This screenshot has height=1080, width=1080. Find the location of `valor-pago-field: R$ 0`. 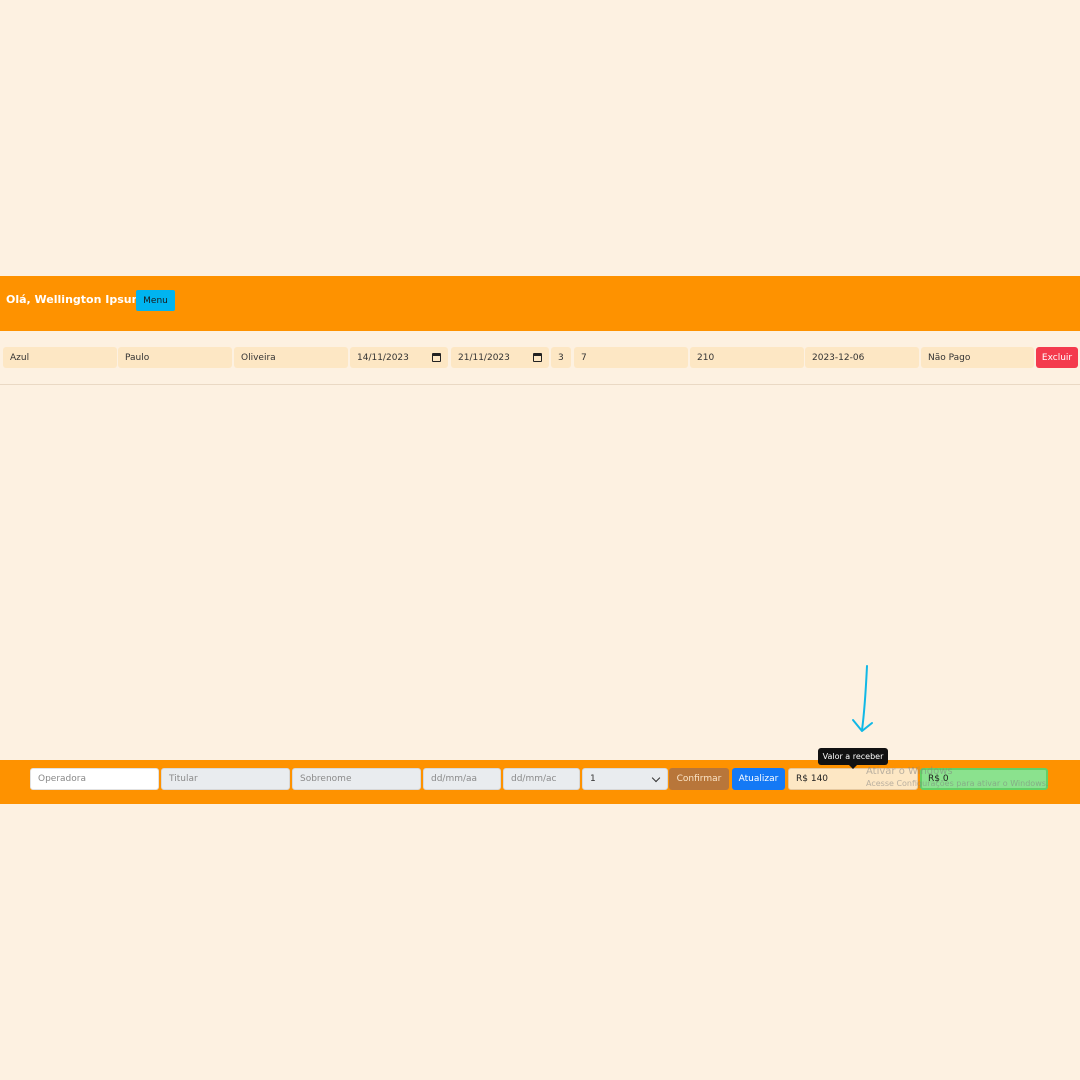

valor-pago-field: R$ 0 is located at coordinates (984, 779).